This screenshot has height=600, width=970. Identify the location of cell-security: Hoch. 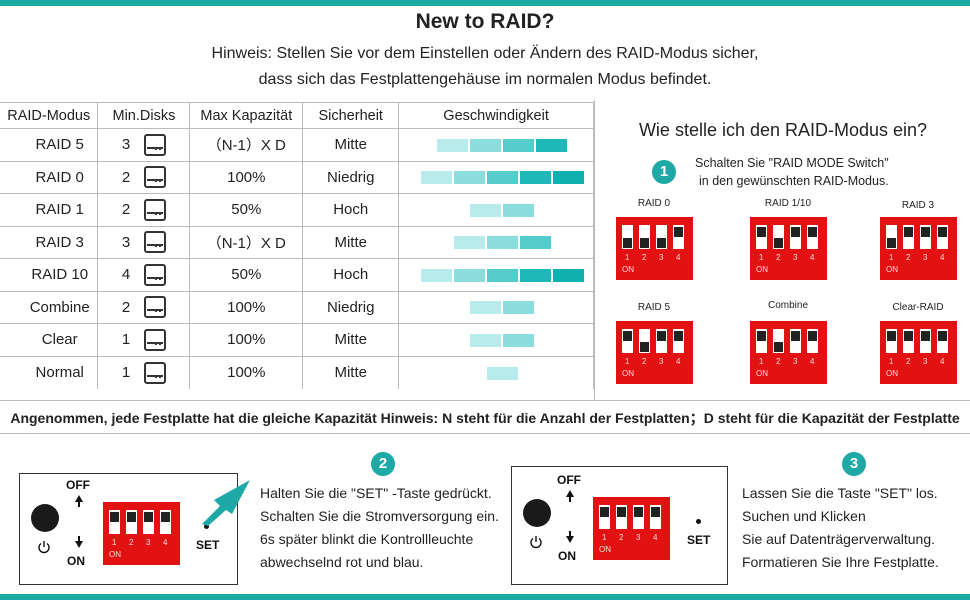
(351, 210).